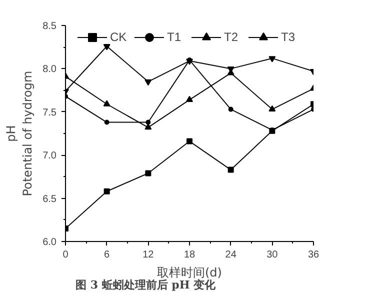 The width and height of the screenshot is (368, 295). What do you see at coordinates (189, 273) in the screenshot?
I see `x-axis-title: 取样时间(d)` at bounding box center [189, 273].